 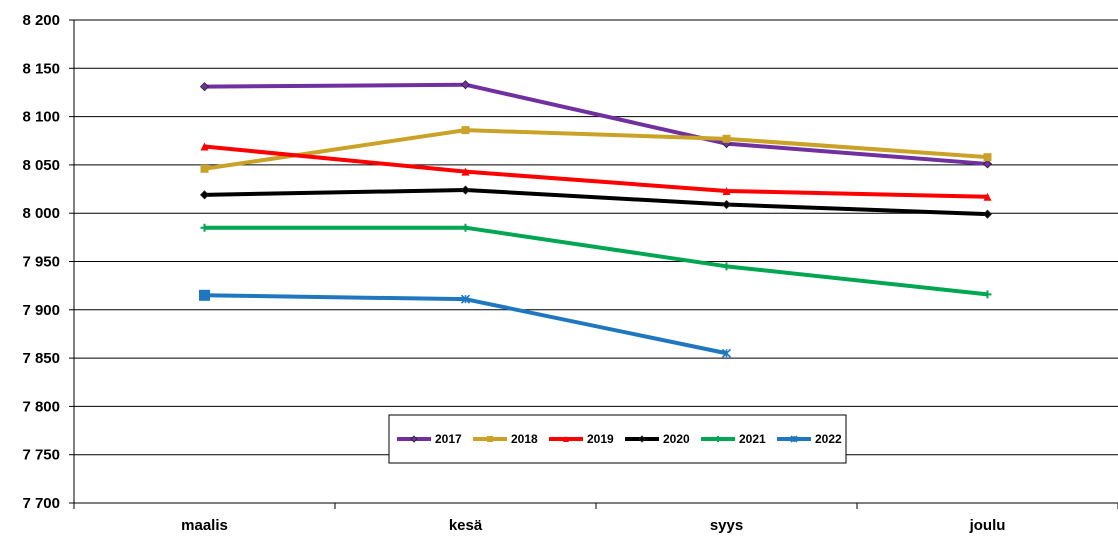 What do you see at coordinates (733, 439) in the screenshot?
I see `legend-entry-2021: 2021` at bounding box center [733, 439].